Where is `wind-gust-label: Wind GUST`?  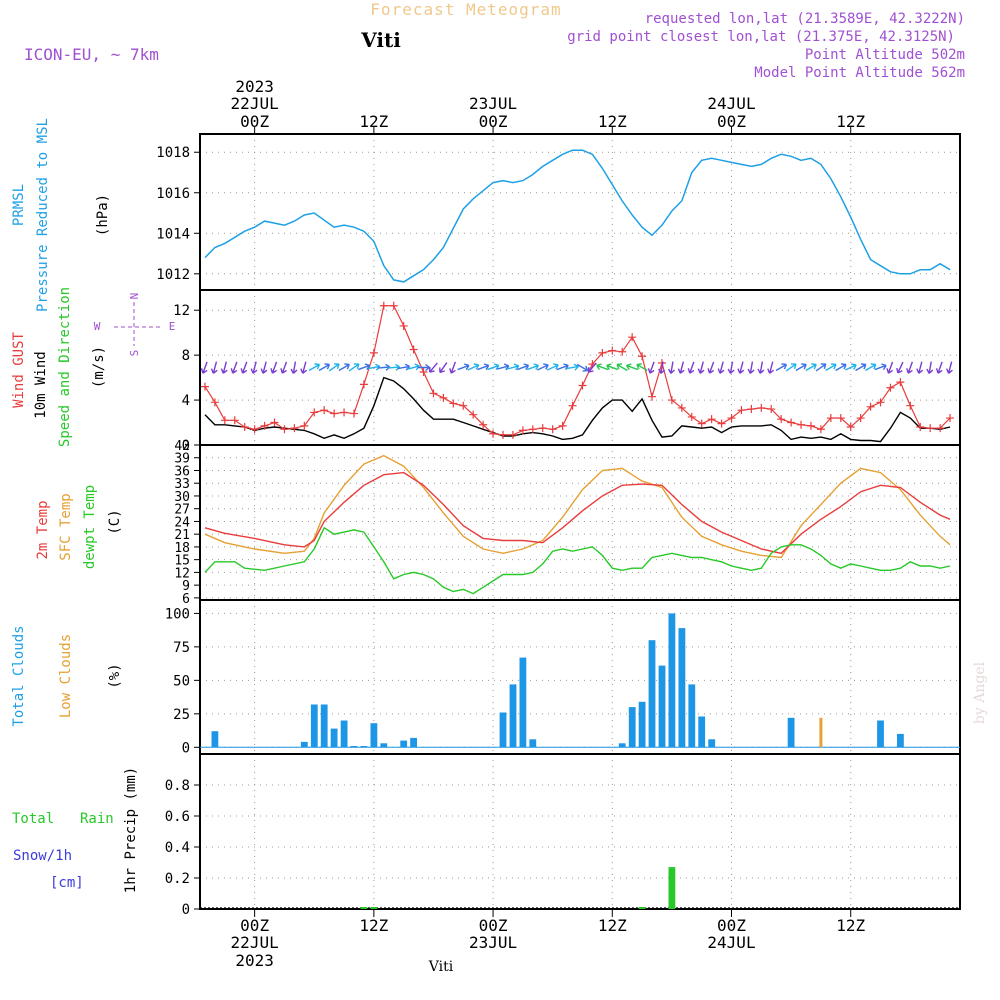
wind-gust-label: Wind GUST is located at coordinates (19, 370).